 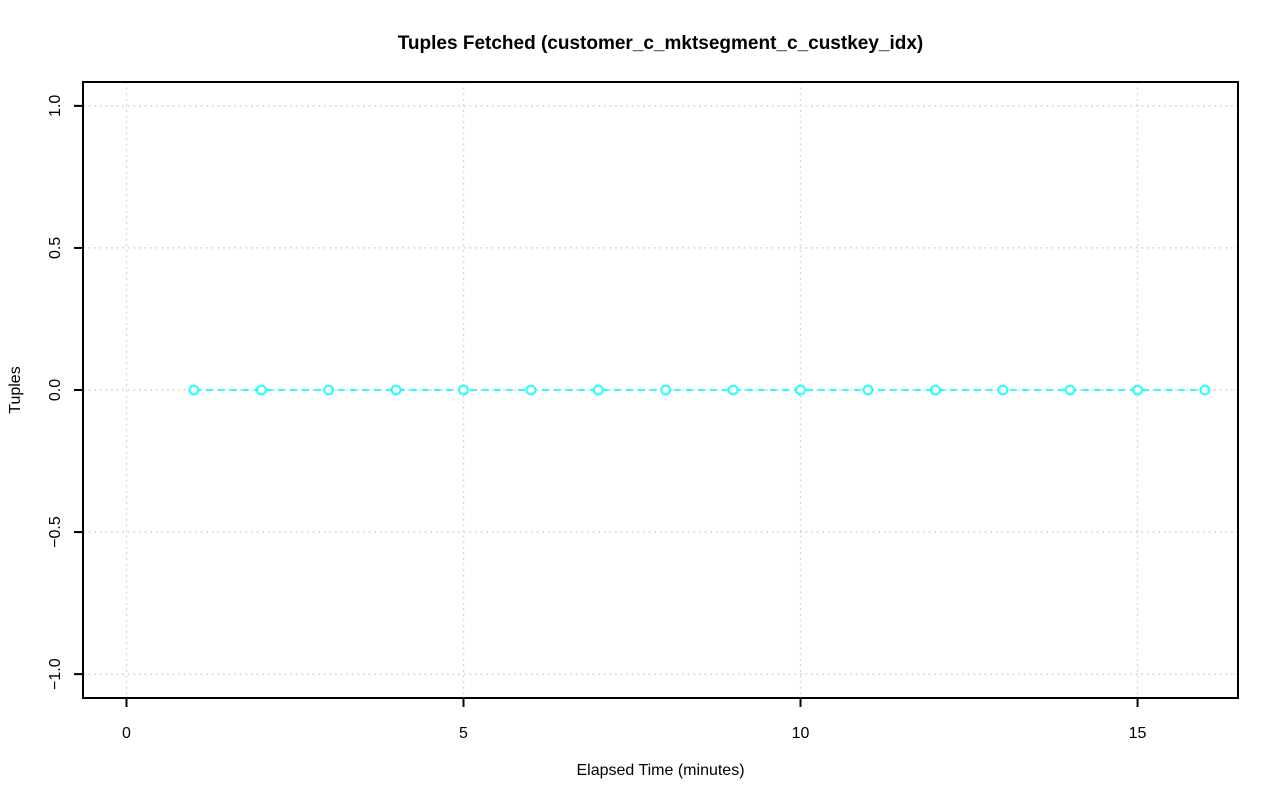 I want to click on x-tick-label: 5, so click(x=463, y=733).